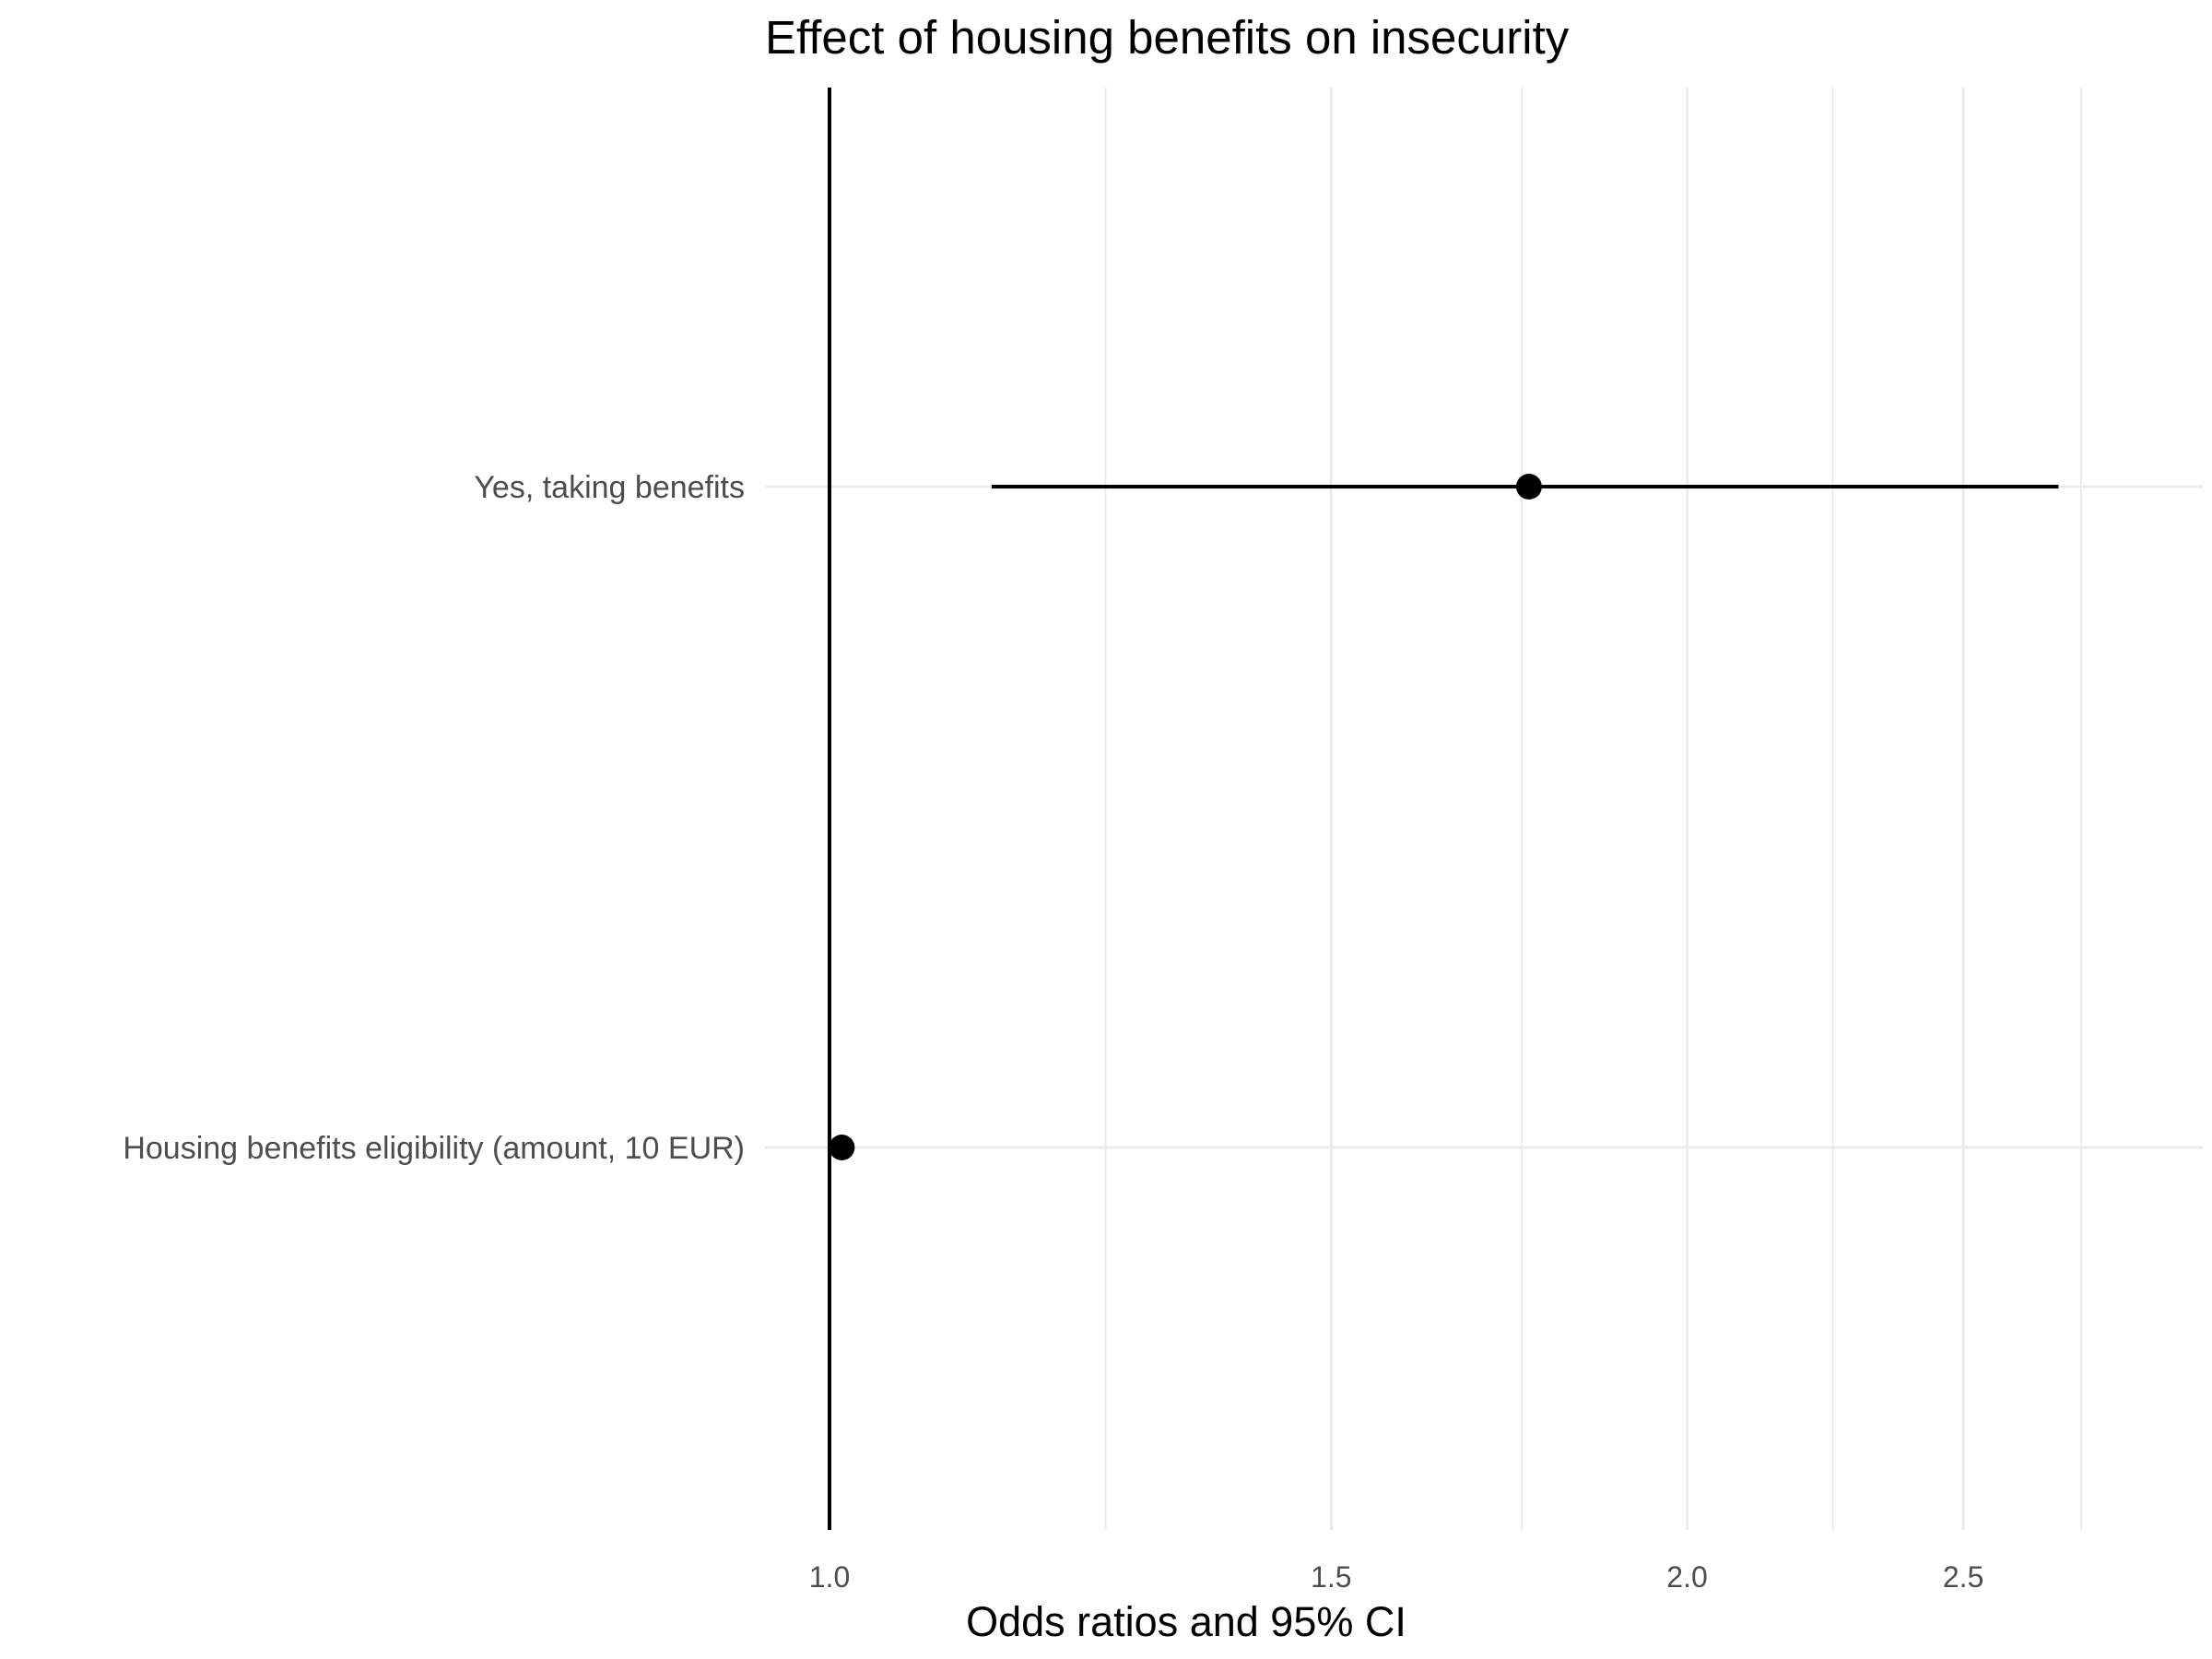 The height and width of the screenshot is (1659, 2212). I want to click on x-tick-labels: 1.0 1.5 2.0 2.5, so click(1396, 1577).